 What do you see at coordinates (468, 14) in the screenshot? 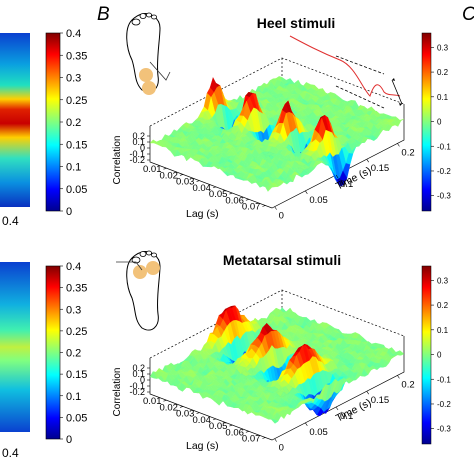
I see `panel-label-c: C` at bounding box center [468, 14].